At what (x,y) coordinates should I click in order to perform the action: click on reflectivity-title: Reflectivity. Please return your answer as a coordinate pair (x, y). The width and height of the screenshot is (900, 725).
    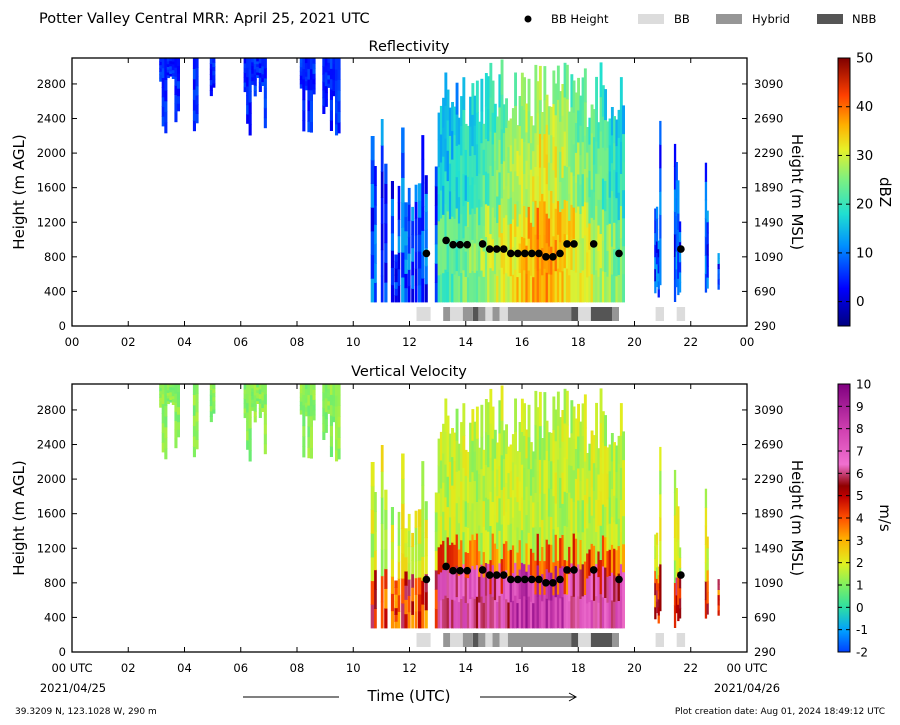
    Looking at the image, I should click on (409, 47).